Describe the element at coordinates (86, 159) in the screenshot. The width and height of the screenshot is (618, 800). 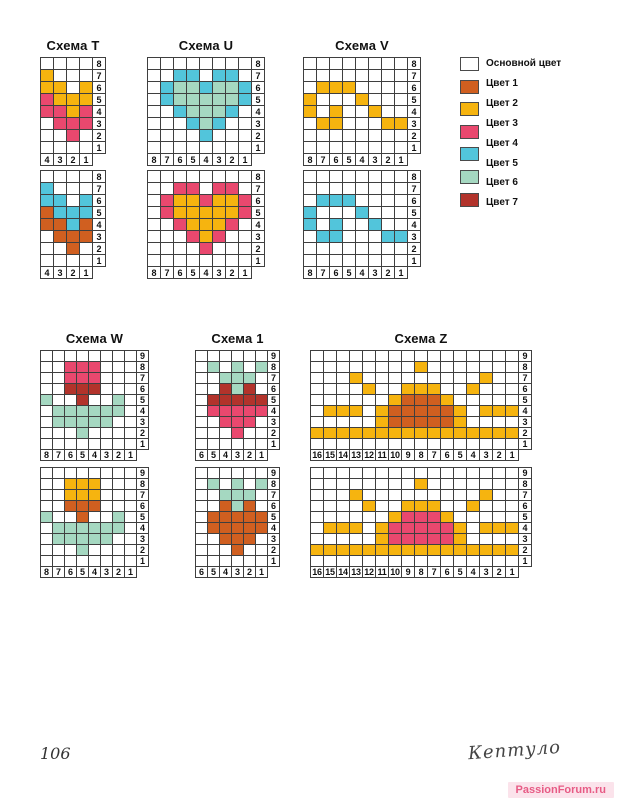
I see `column-number-label: 1` at that location.